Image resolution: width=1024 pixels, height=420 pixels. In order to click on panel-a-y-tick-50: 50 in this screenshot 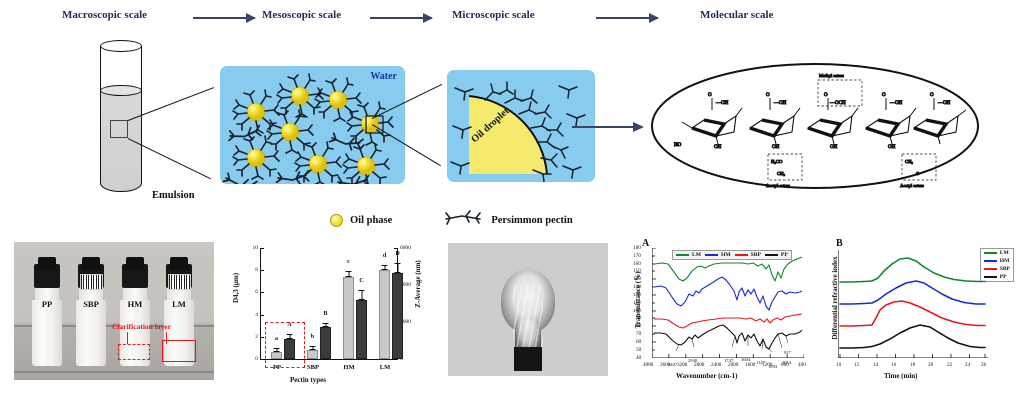, I will do `click(639, 350)`.